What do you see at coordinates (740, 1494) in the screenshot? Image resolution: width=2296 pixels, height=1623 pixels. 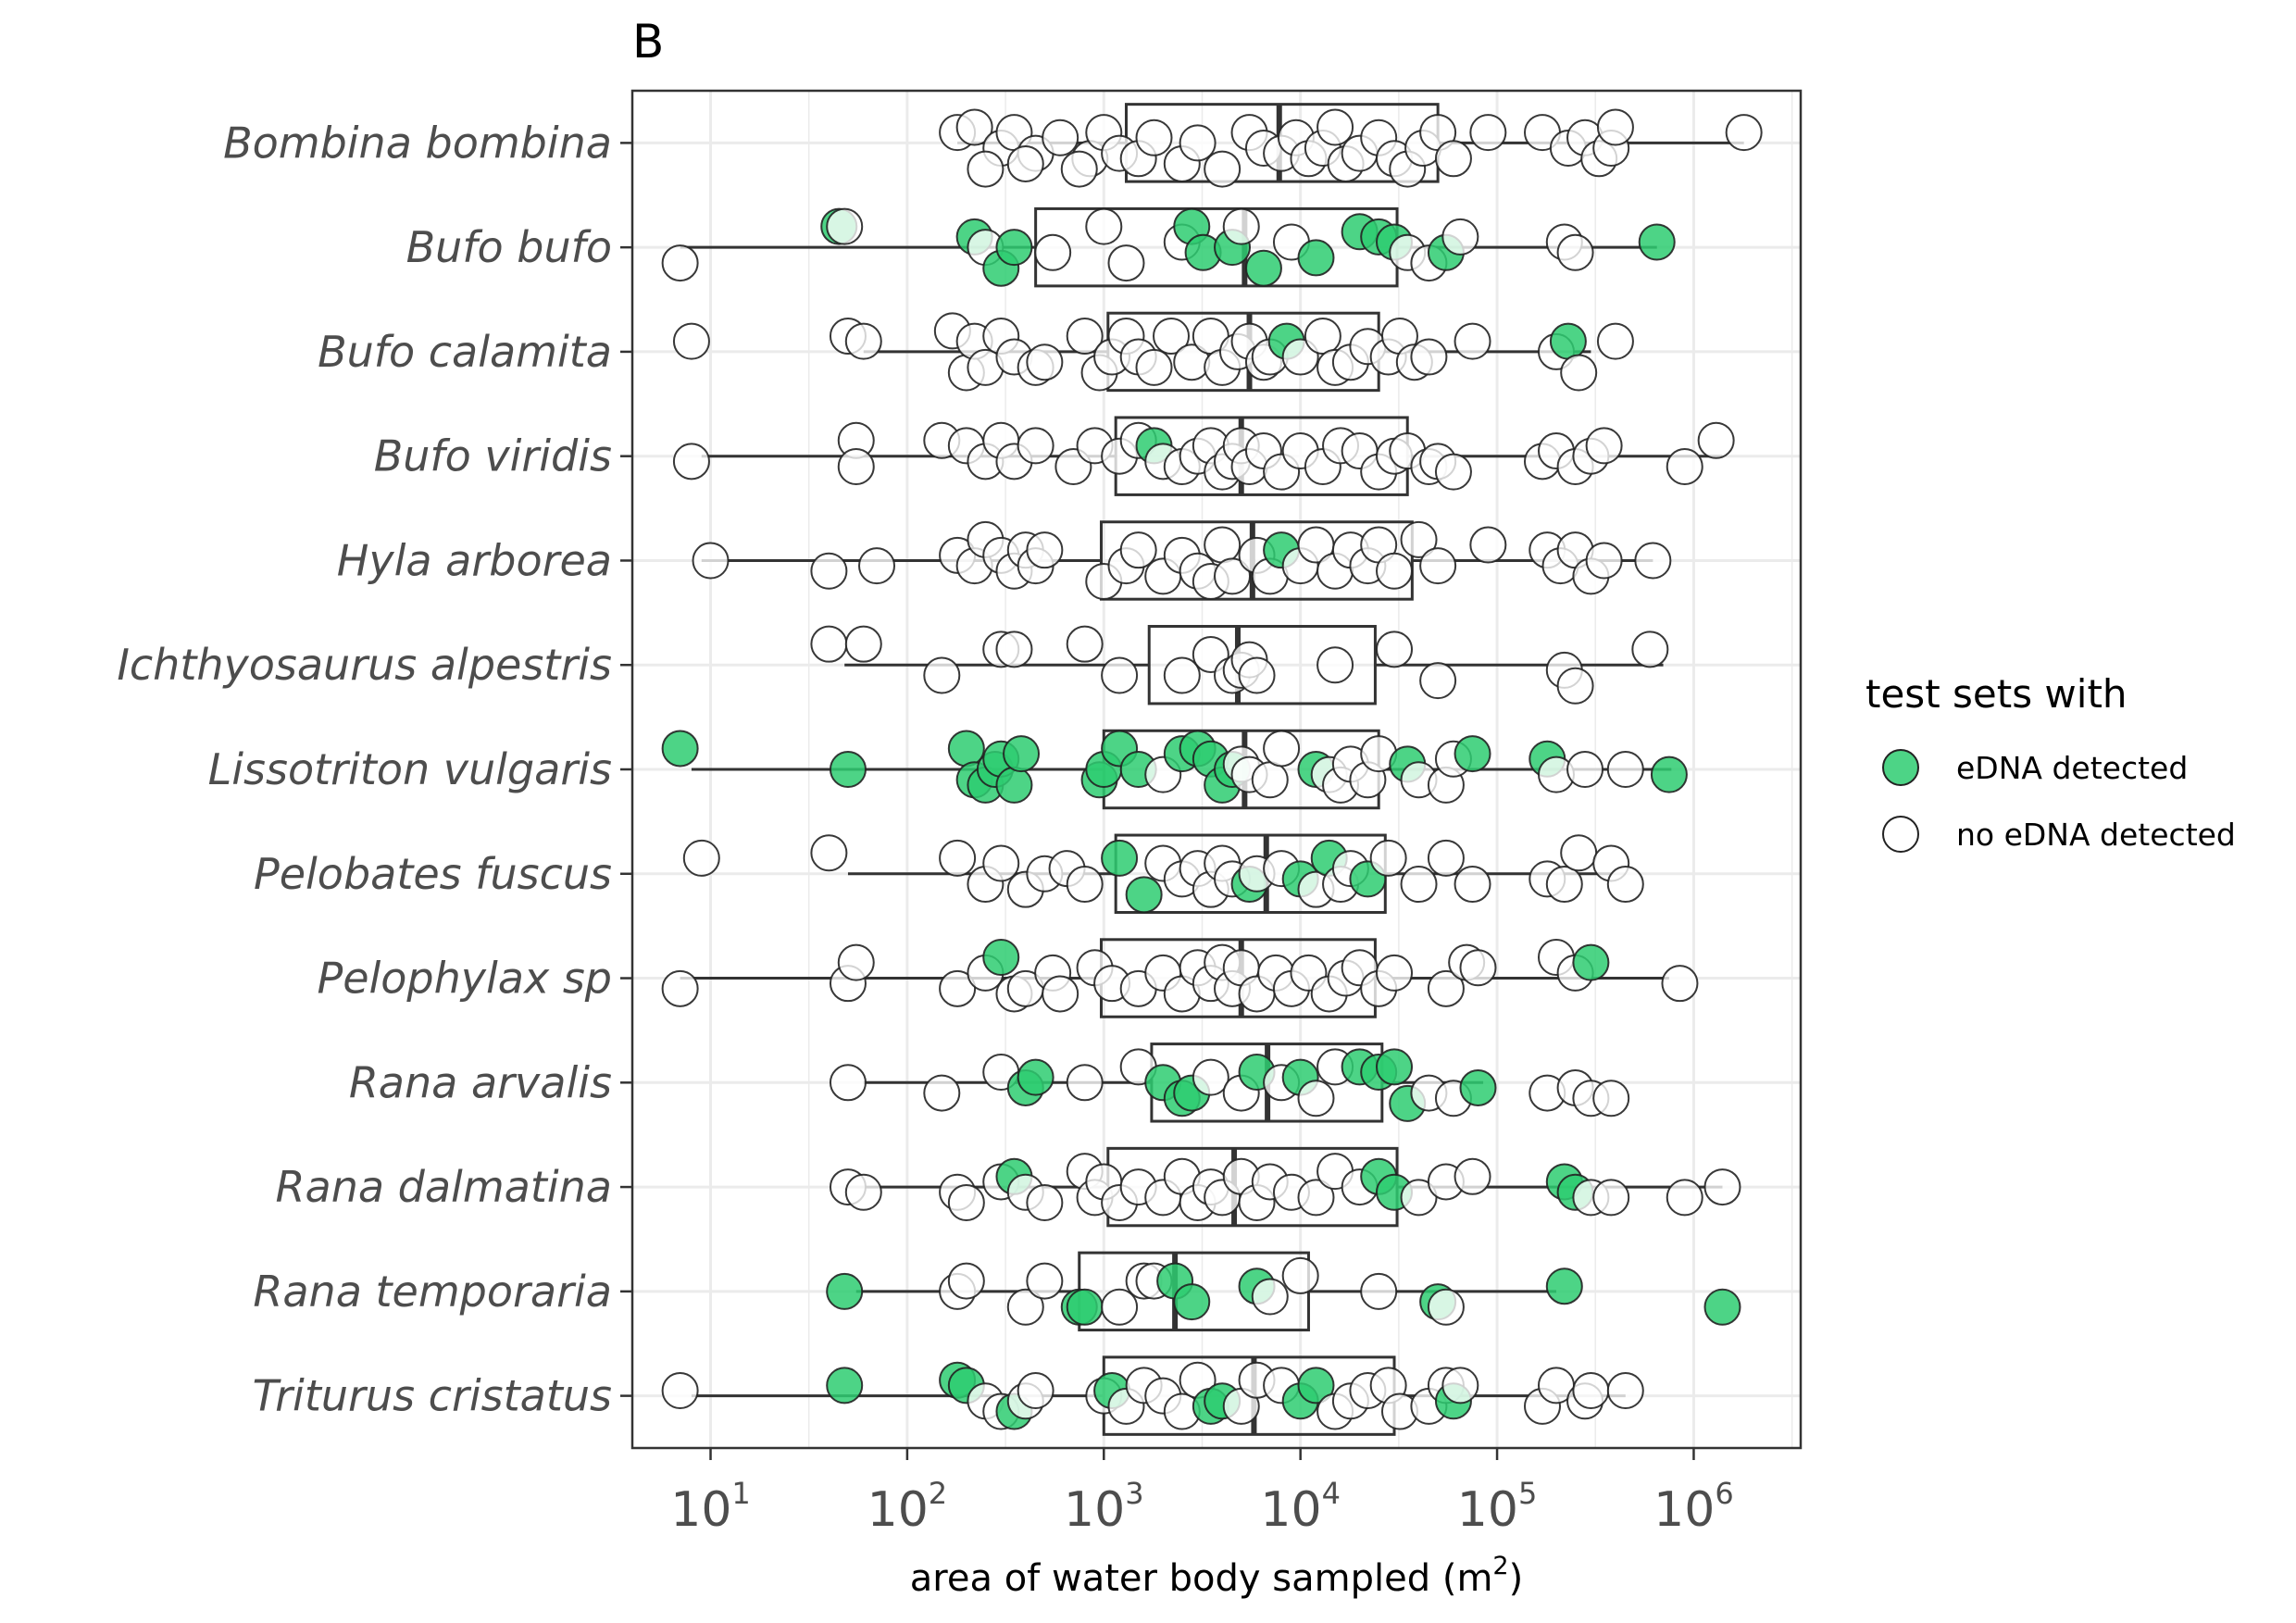 I see `x-tick-label-exp: 1` at bounding box center [740, 1494].